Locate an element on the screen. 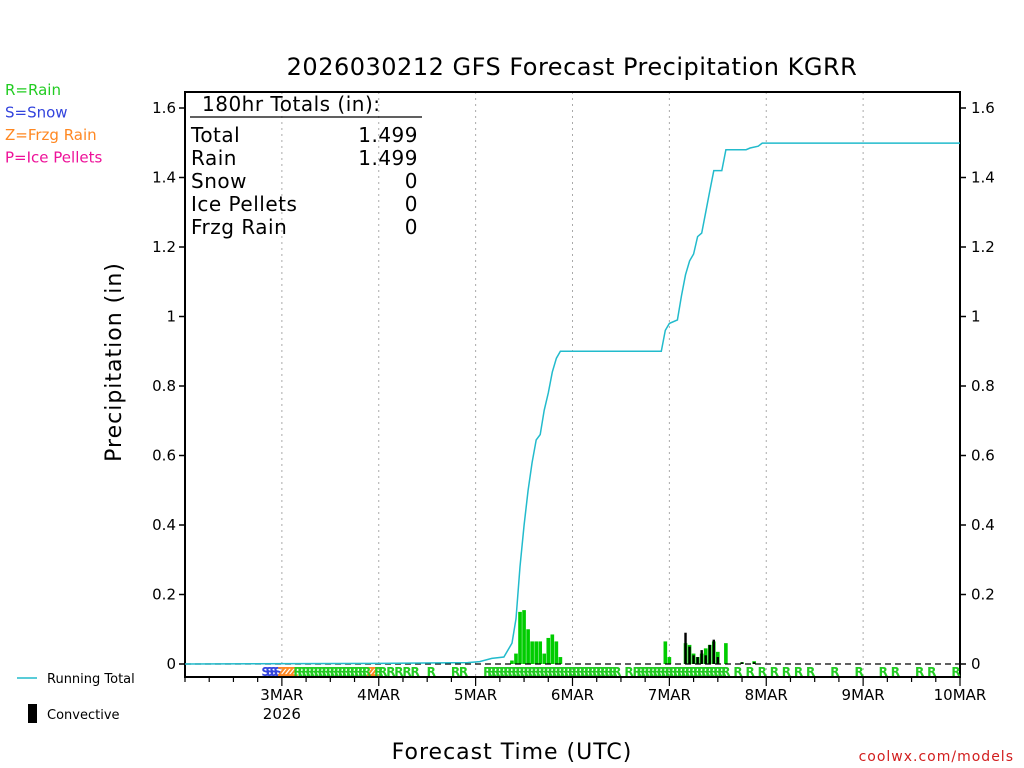 The width and height of the screenshot is (1024, 768). credit-text: coolwx.com/models is located at coordinates (936, 757).